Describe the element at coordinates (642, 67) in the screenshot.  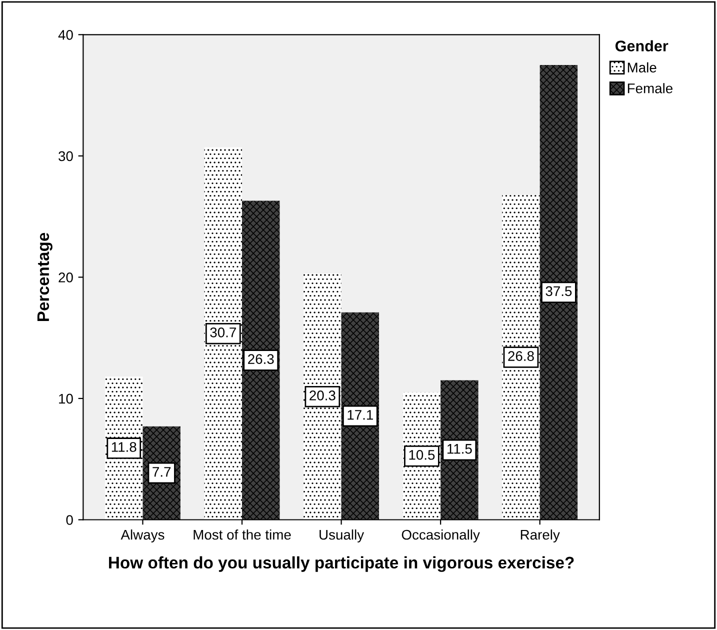
I see `legend-label: Male` at that location.